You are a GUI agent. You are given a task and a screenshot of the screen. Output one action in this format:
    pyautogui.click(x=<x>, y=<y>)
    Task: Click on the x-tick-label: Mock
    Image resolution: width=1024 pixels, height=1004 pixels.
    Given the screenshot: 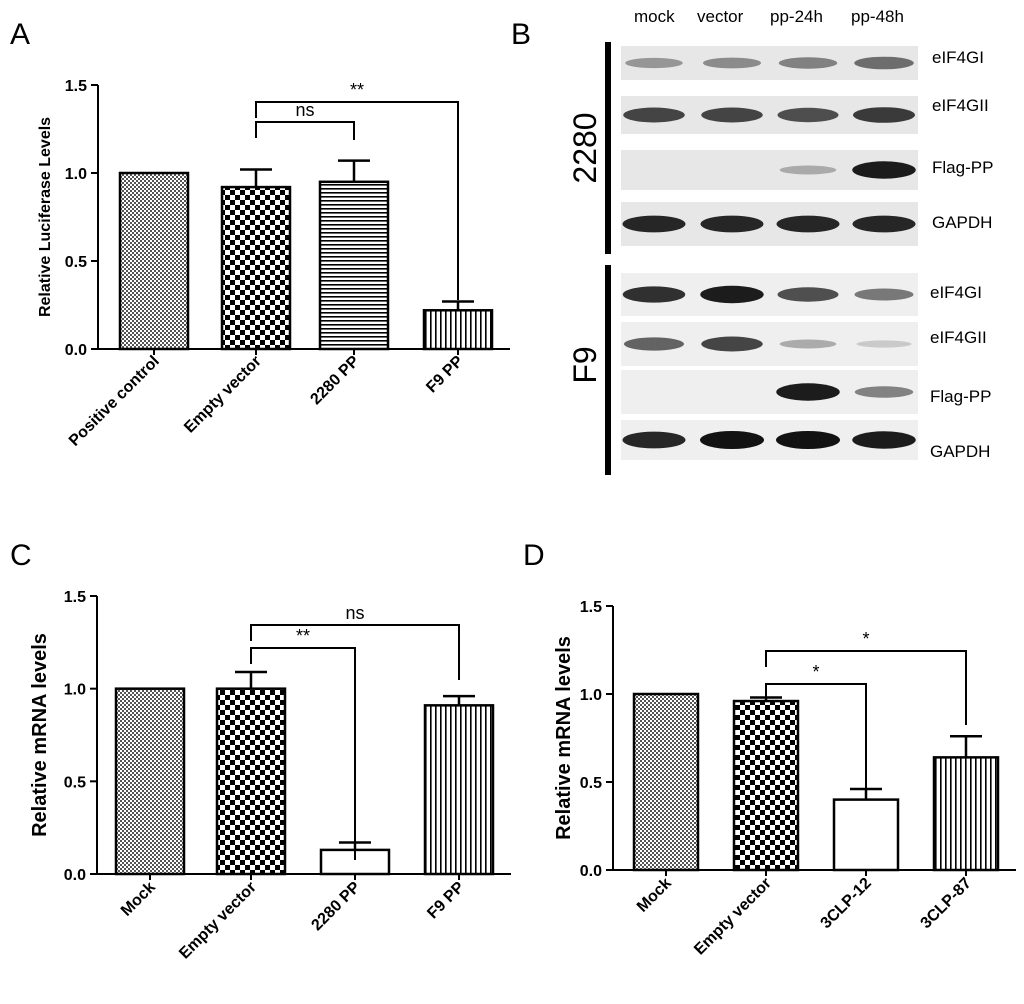 What is the action you would take?
    pyautogui.click(x=138, y=899)
    